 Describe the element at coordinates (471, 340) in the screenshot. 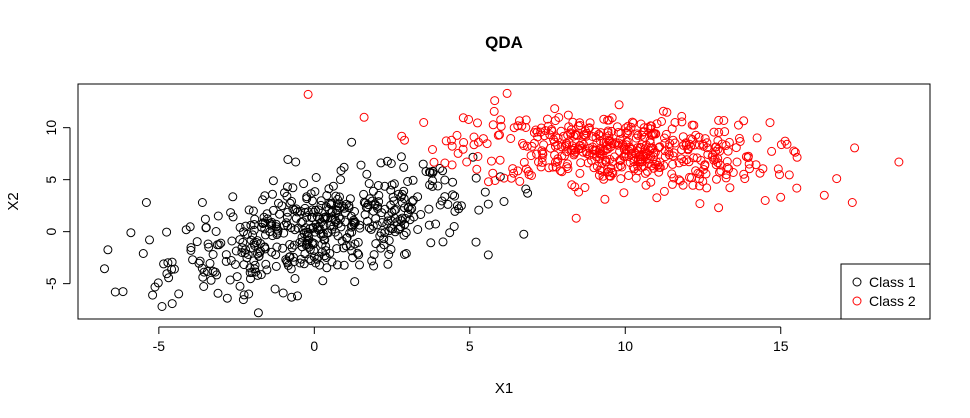

I see `x-axis: -5 0 5 10 15` at that location.